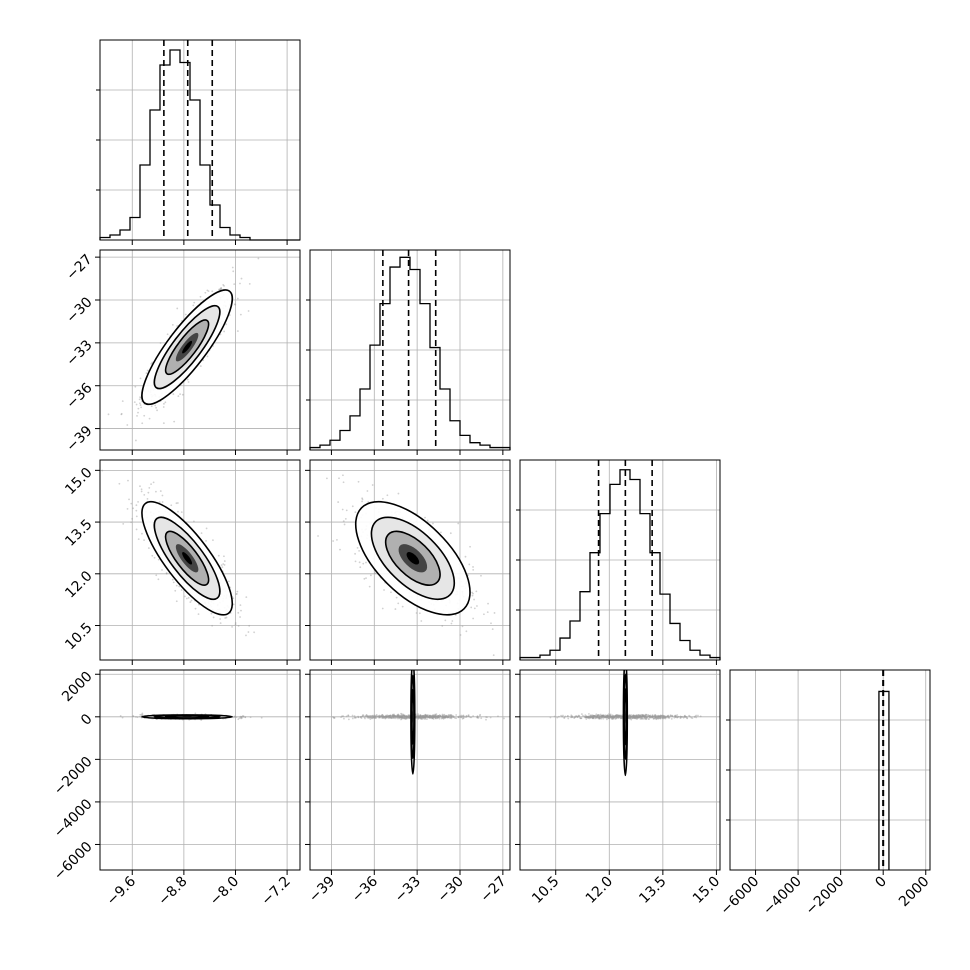  Describe the element at coordinates (77, 687) in the screenshot. I see `y-tick-label: 2000` at that location.